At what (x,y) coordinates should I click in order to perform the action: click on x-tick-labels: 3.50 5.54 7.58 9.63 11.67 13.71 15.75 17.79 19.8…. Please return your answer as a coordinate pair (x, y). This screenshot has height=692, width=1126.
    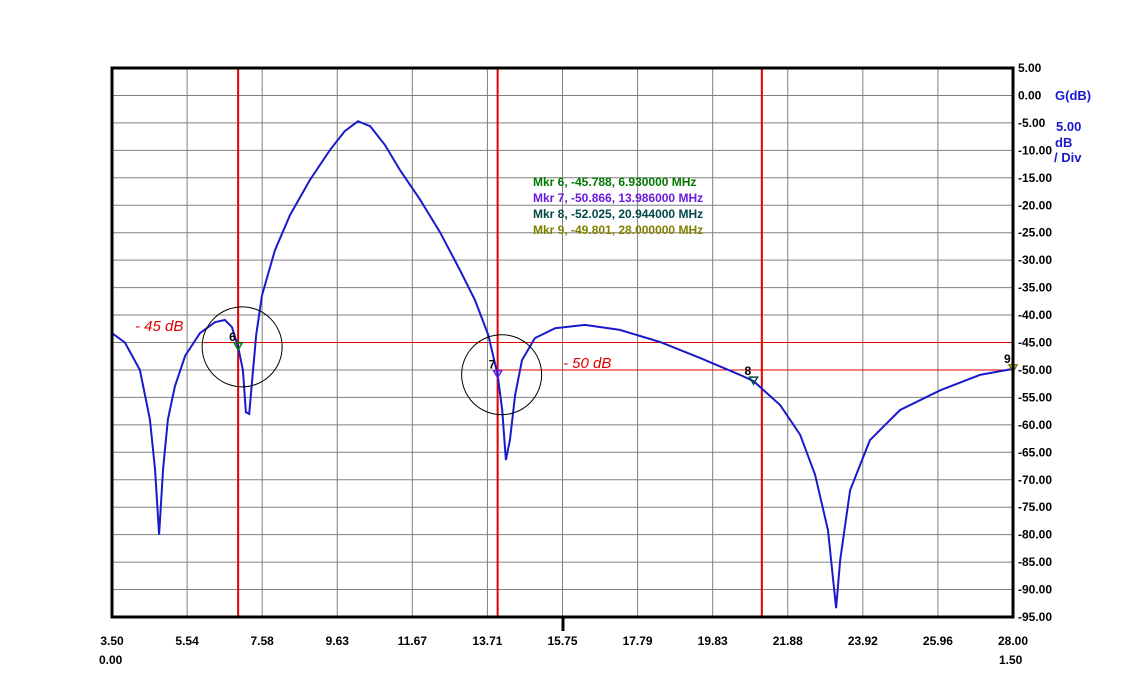
    Looking at the image, I should click on (564, 641).